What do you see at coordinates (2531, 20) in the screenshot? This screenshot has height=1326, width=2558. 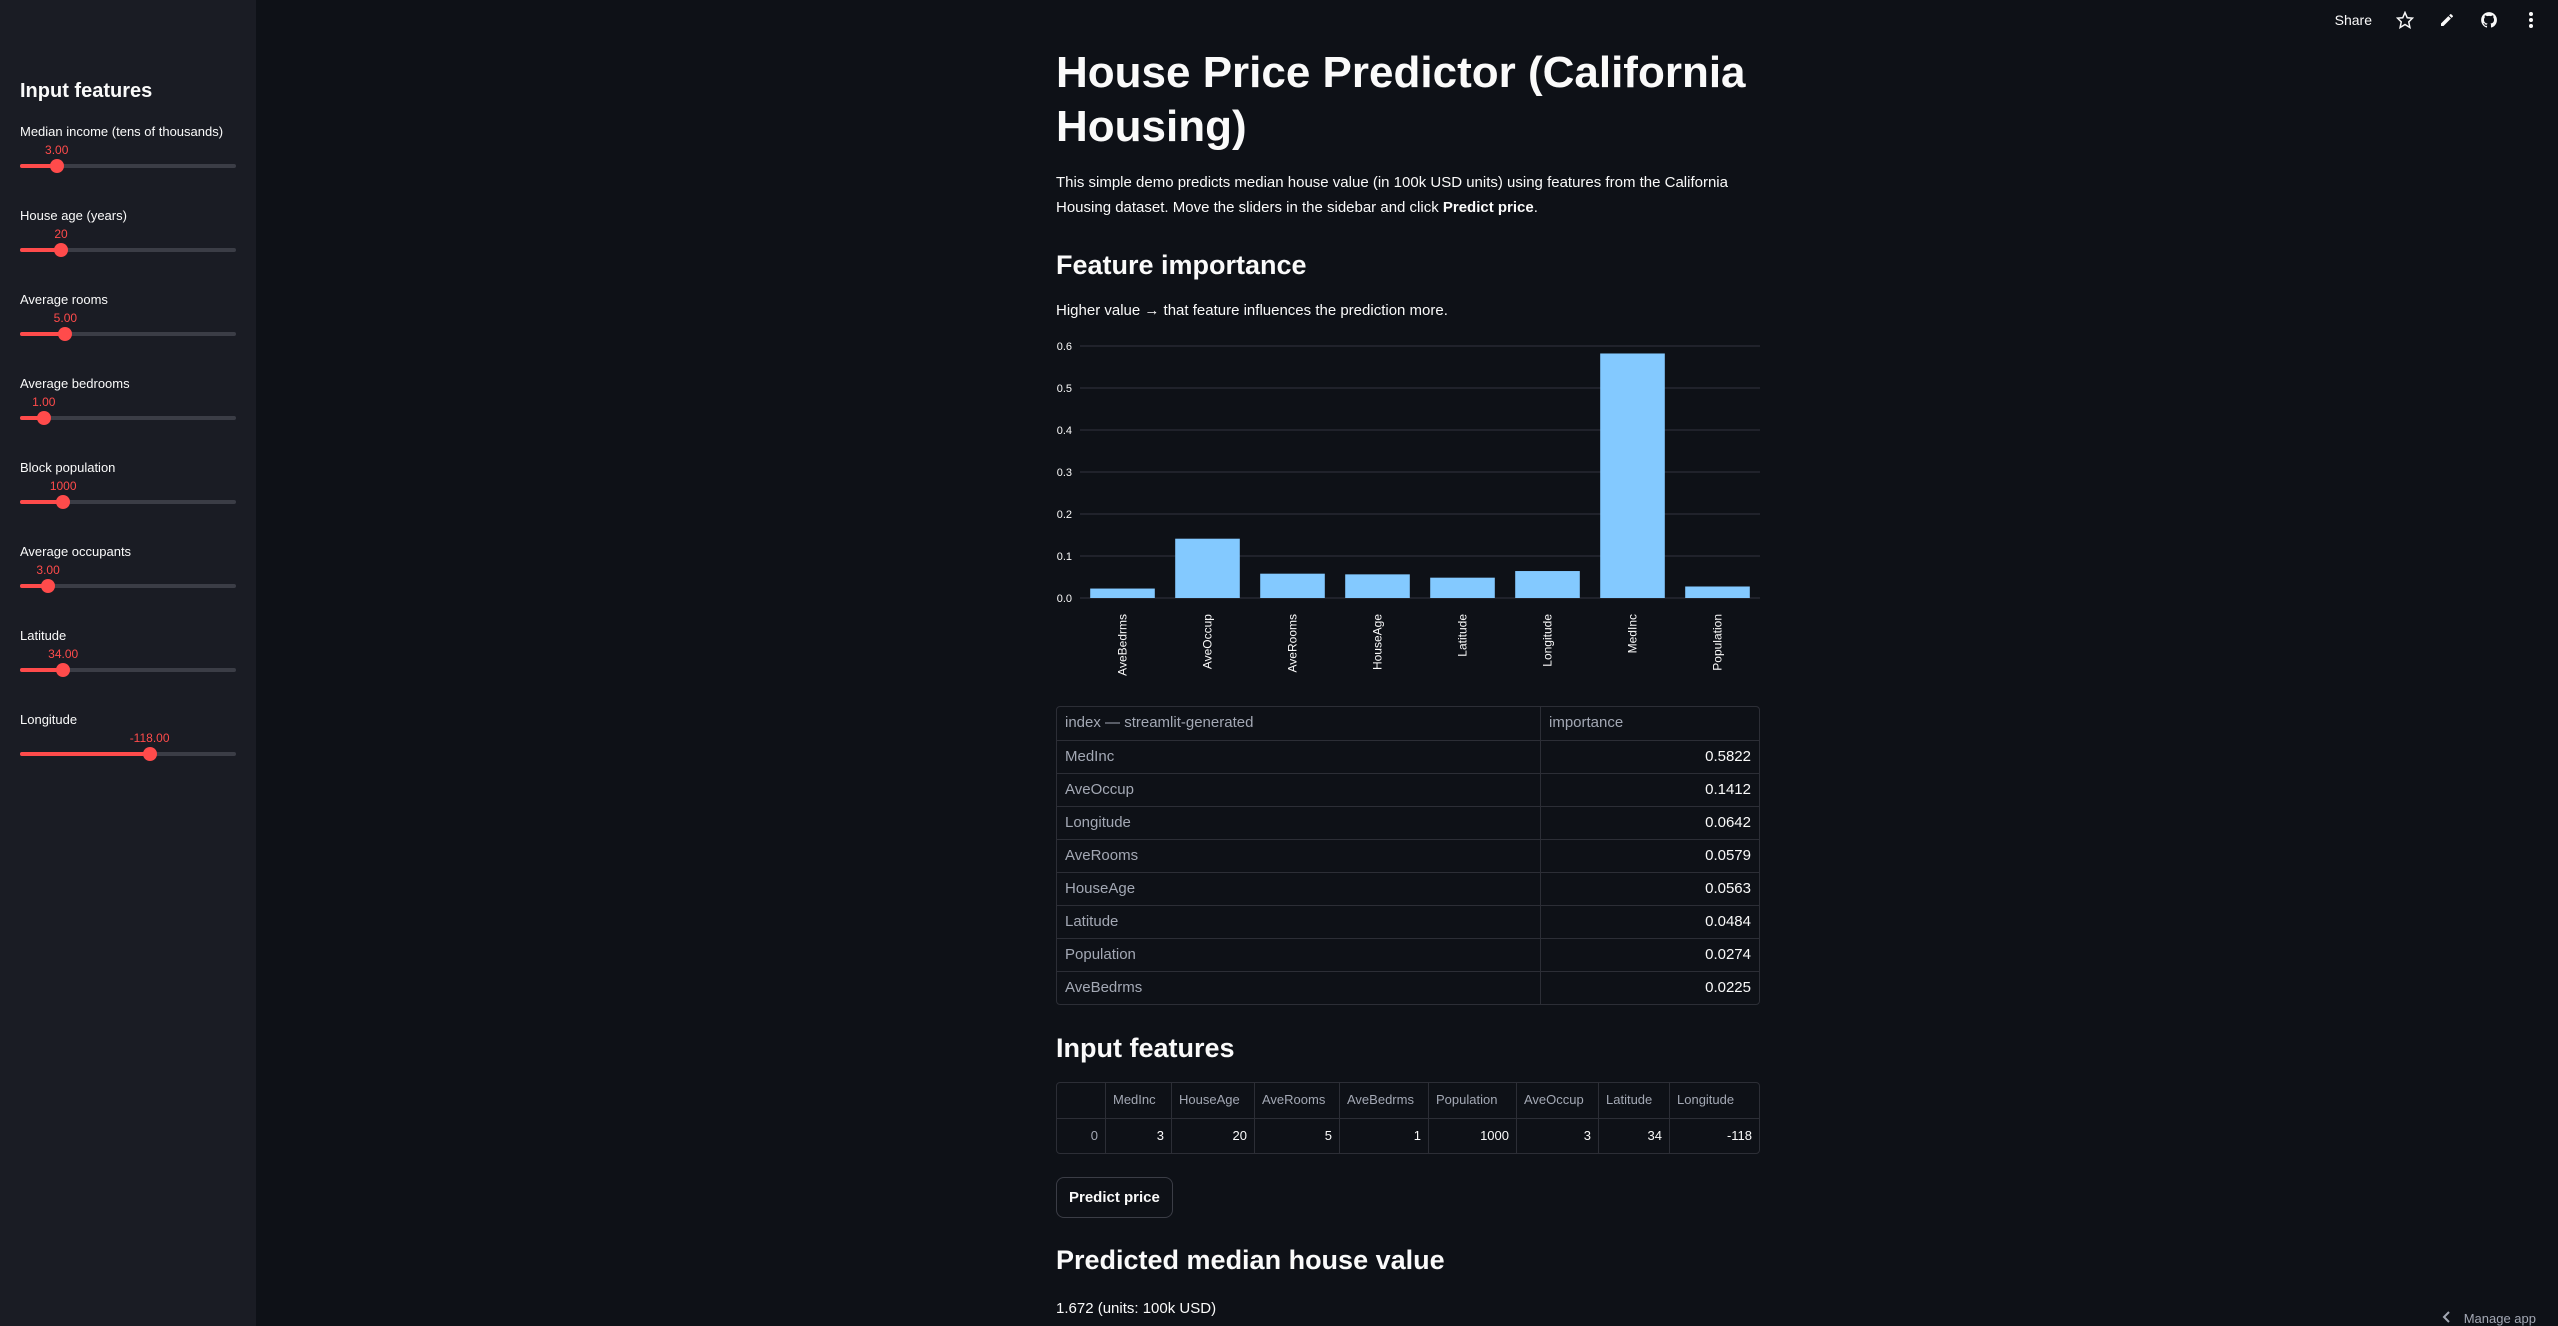 I see `more-vertical-icon` at bounding box center [2531, 20].